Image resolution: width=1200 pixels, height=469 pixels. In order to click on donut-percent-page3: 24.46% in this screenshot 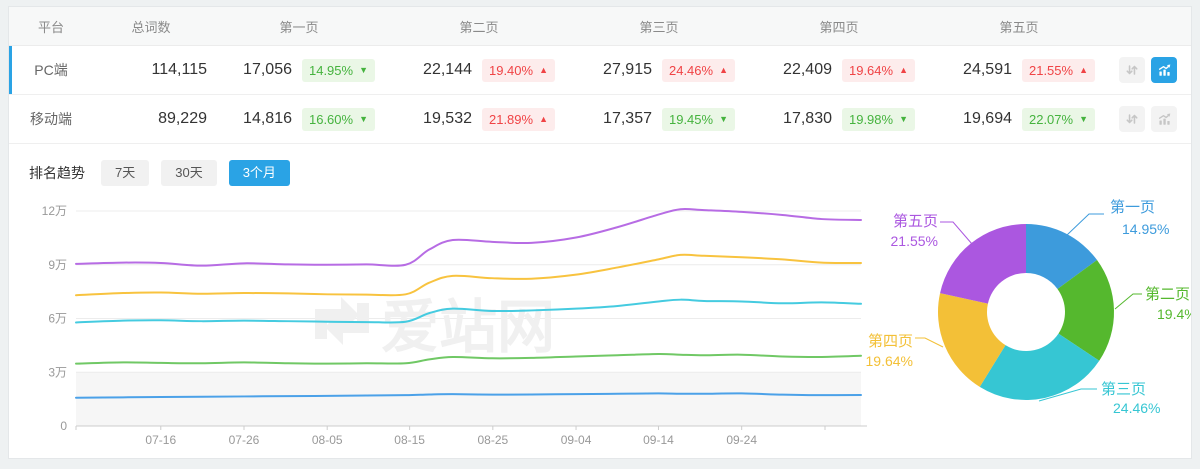, I will do `click(1136, 408)`.